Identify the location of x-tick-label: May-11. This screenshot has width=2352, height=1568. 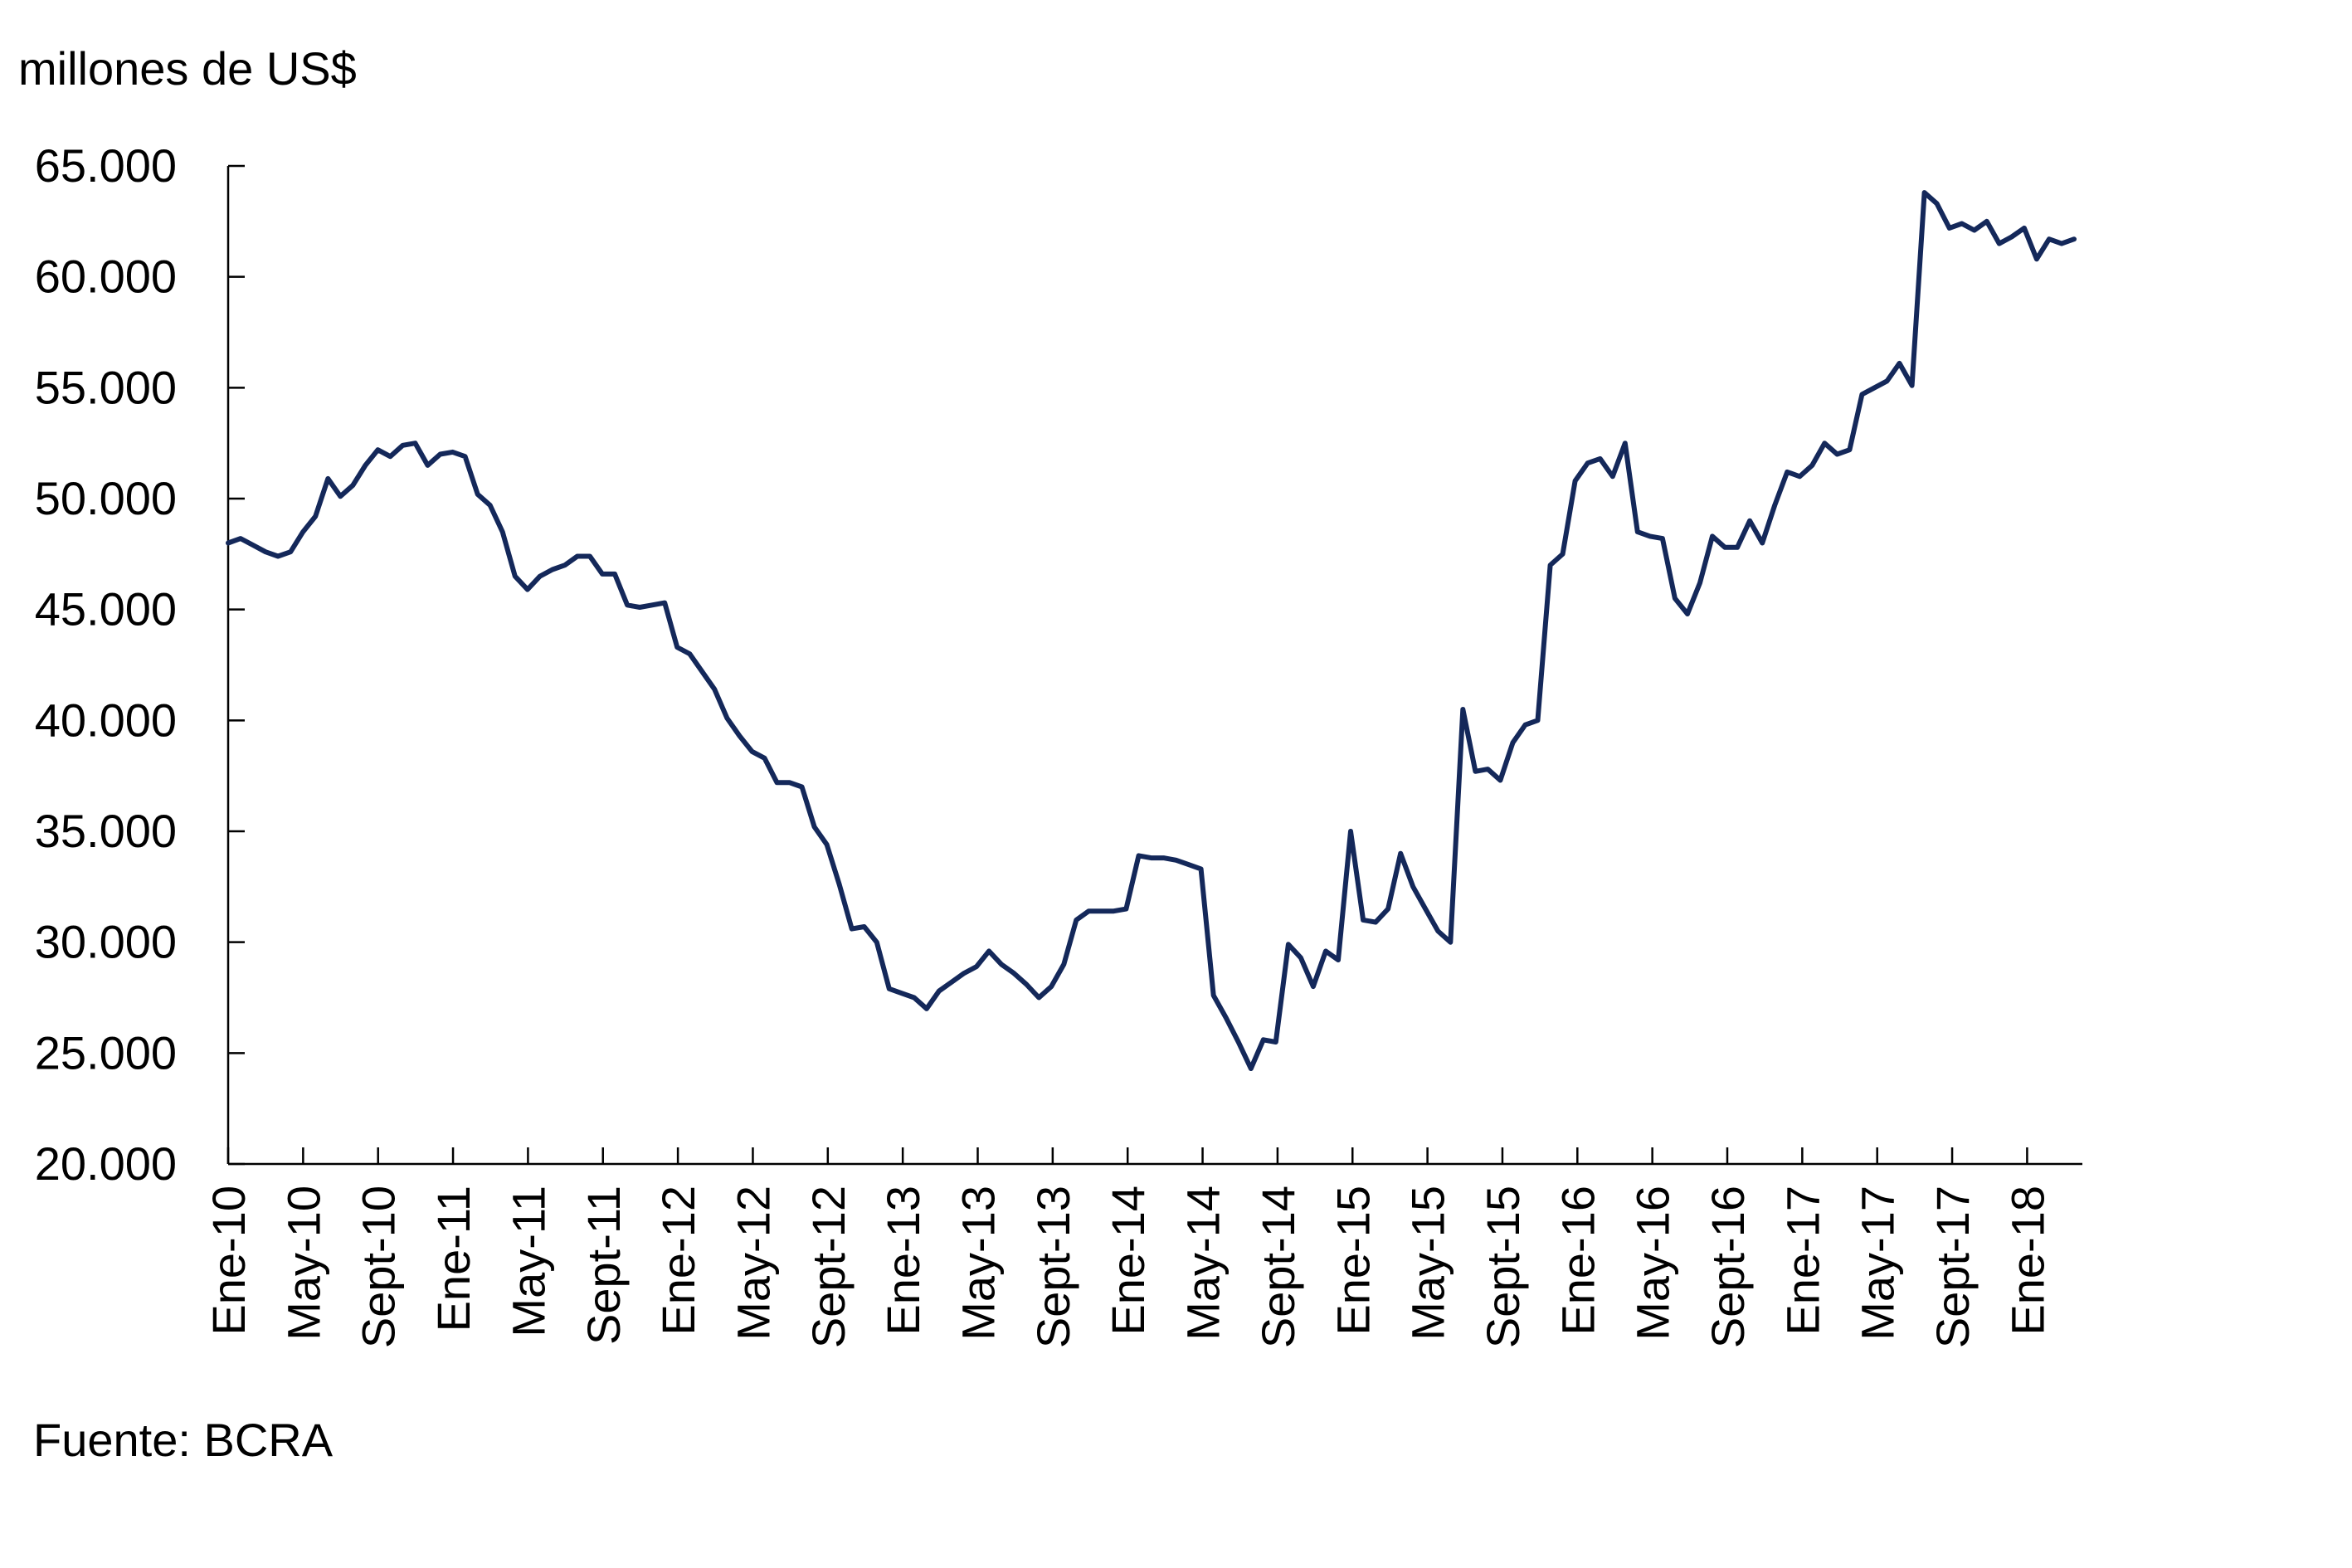
(528, 1261).